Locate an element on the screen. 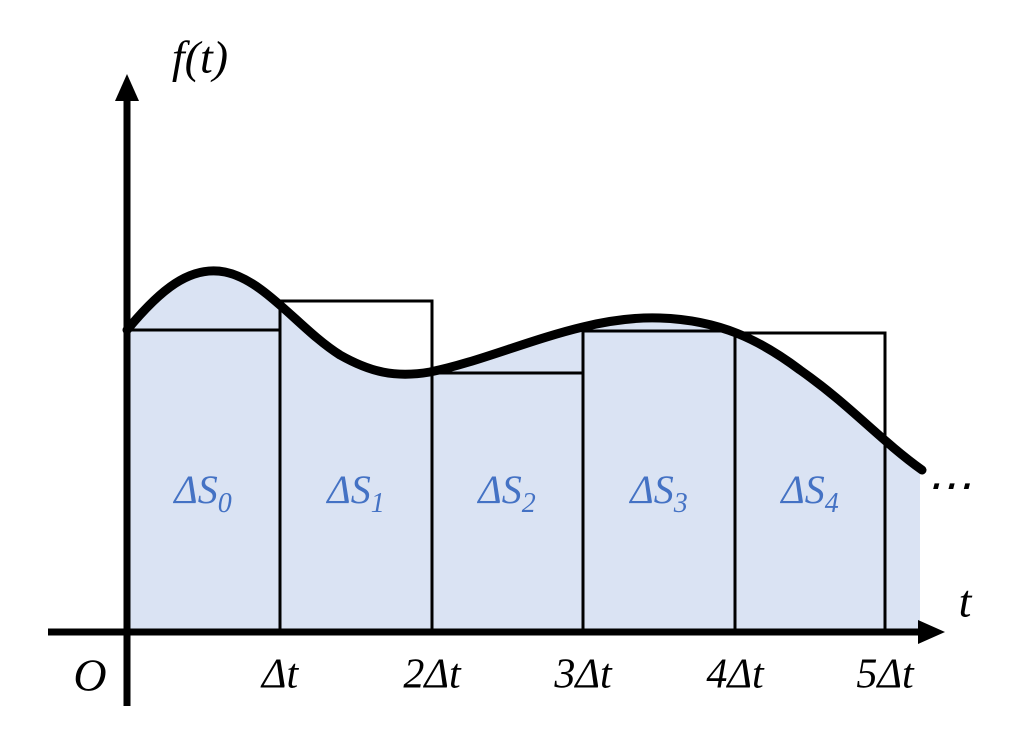 This screenshot has width=1035, height=746. region-labels: ΔS0 ΔS1 ΔS2 ΔS3 ΔS4 is located at coordinates (505, 493).